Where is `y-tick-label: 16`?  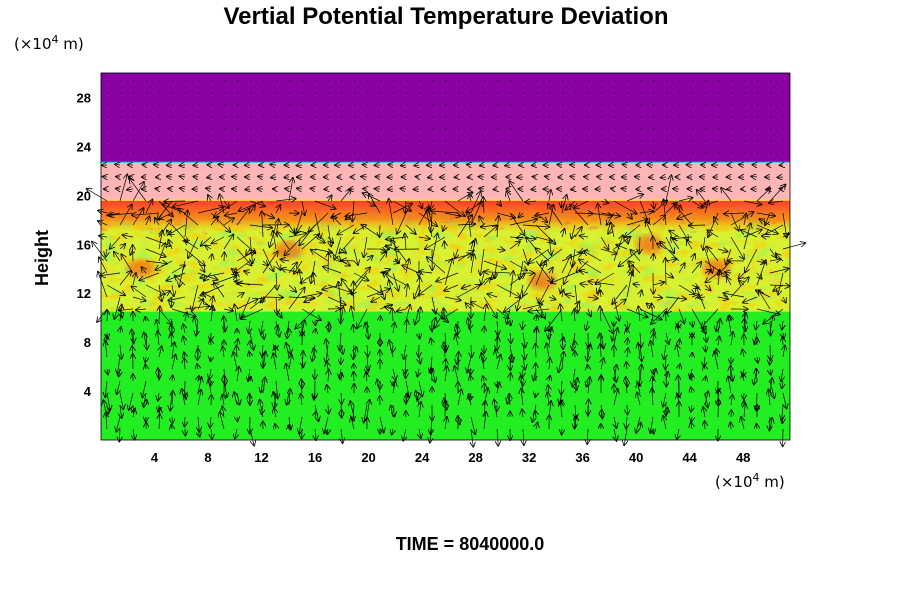 y-tick-label: 16 is located at coordinates (84, 244).